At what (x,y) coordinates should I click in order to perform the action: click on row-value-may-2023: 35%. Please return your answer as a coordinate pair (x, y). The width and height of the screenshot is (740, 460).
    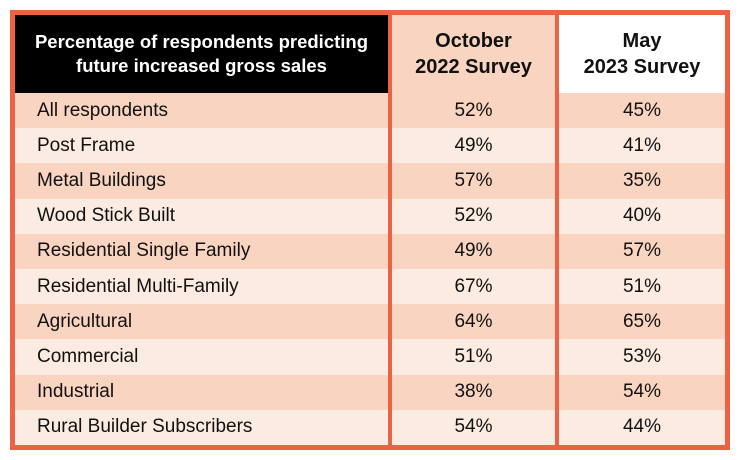
    Looking at the image, I should click on (640, 181).